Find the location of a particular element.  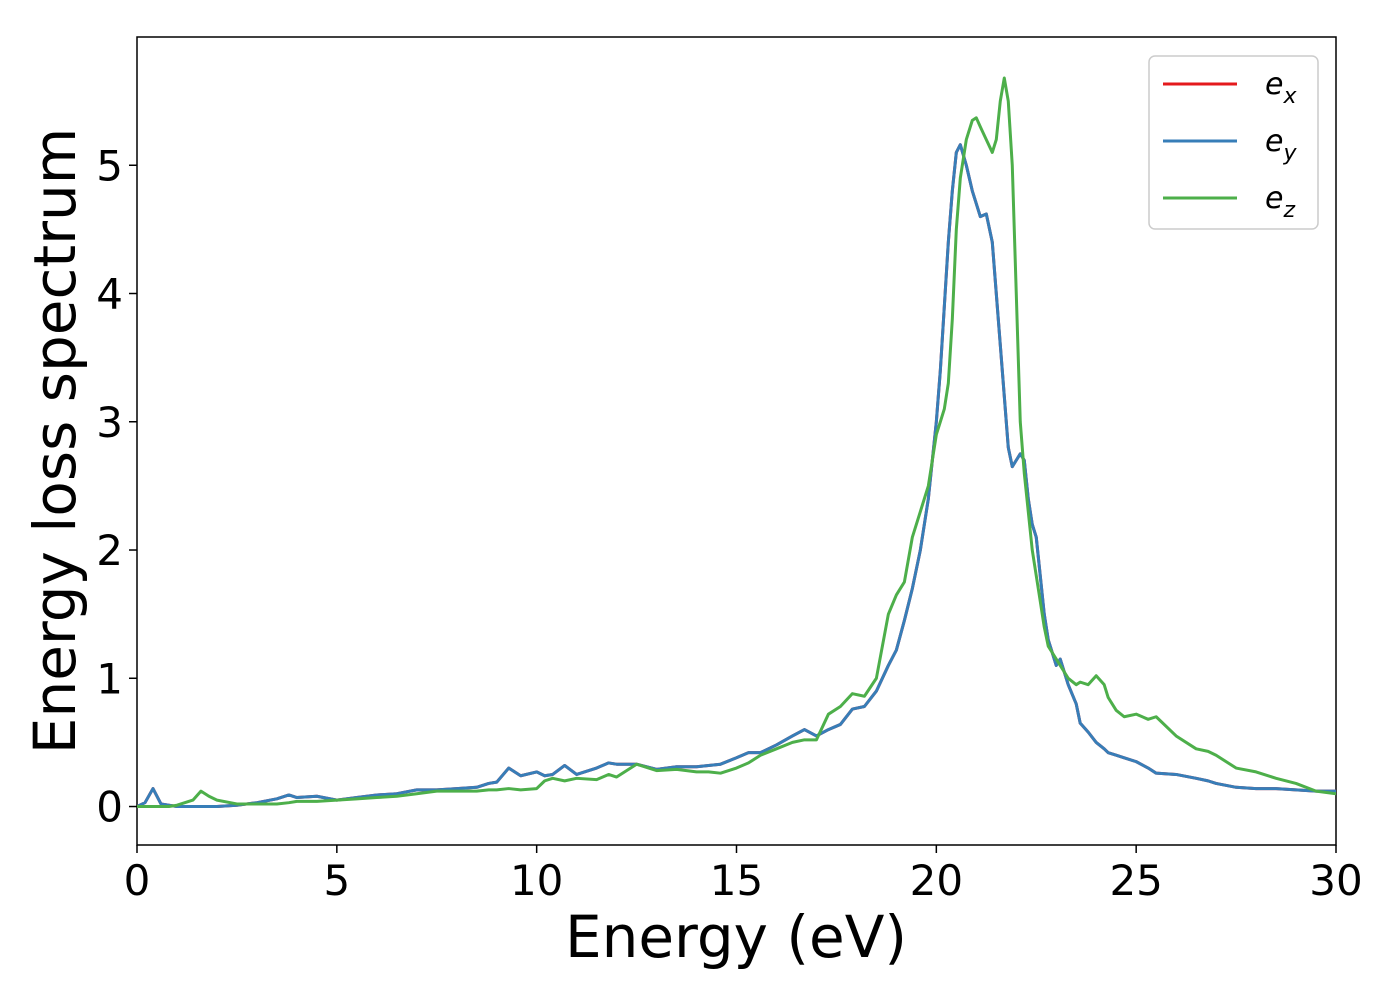

y-axis-ticks: 0 1 2 3 4 5 is located at coordinates (116, 486).